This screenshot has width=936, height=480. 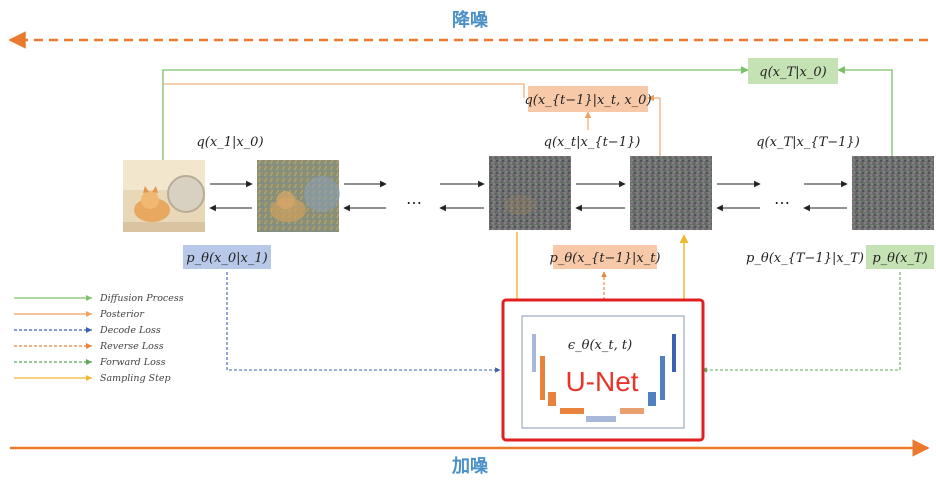 I want to click on unet-inner, so click(x=603, y=372).